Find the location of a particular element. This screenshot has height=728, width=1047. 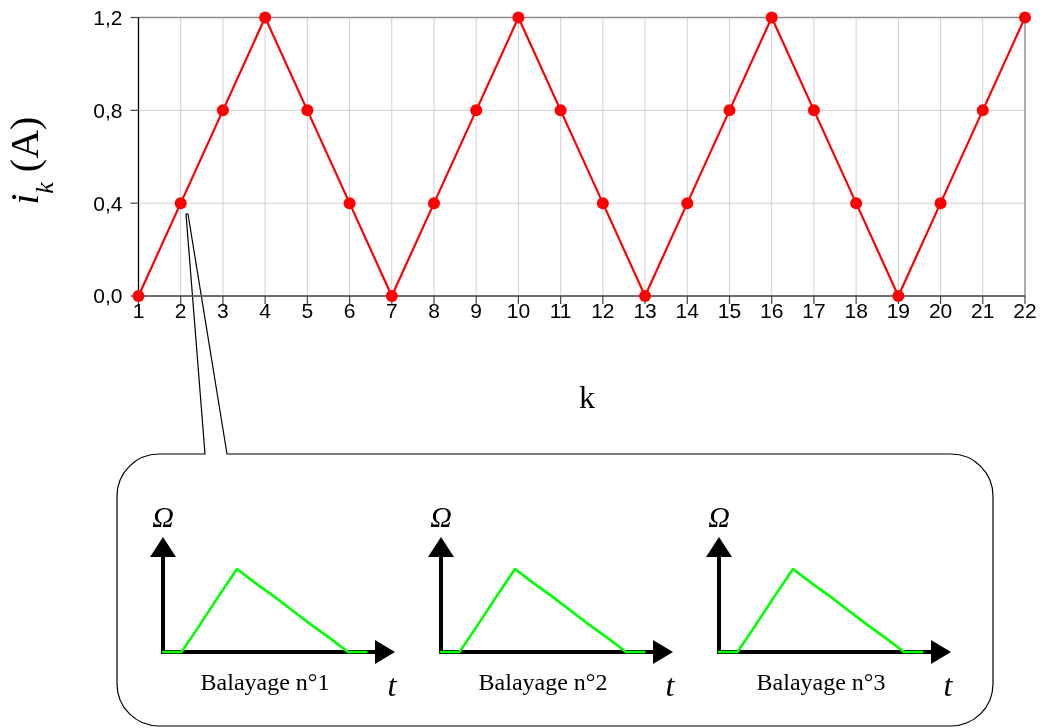

text: Balayage n°3 is located at coordinates (821, 682).